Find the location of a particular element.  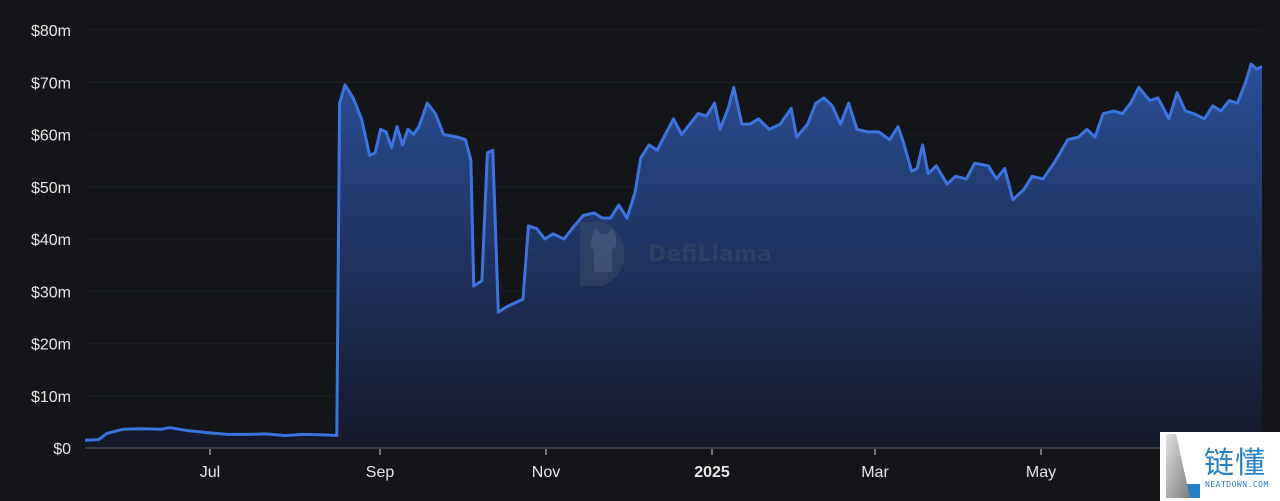

watermark-text: DefiLlama is located at coordinates (710, 254).